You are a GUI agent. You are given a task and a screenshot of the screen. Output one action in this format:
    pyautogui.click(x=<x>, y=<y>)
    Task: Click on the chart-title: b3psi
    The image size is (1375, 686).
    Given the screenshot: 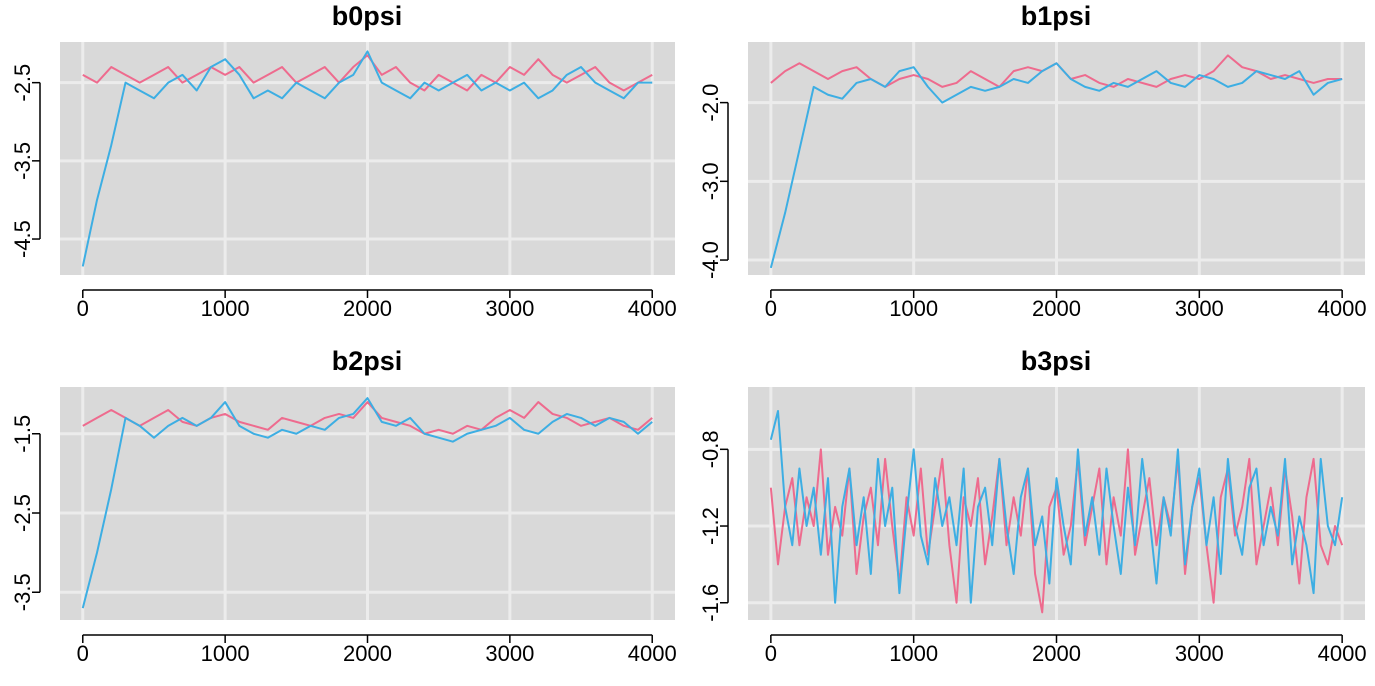 What is the action you would take?
    pyautogui.click(x=1056, y=361)
    